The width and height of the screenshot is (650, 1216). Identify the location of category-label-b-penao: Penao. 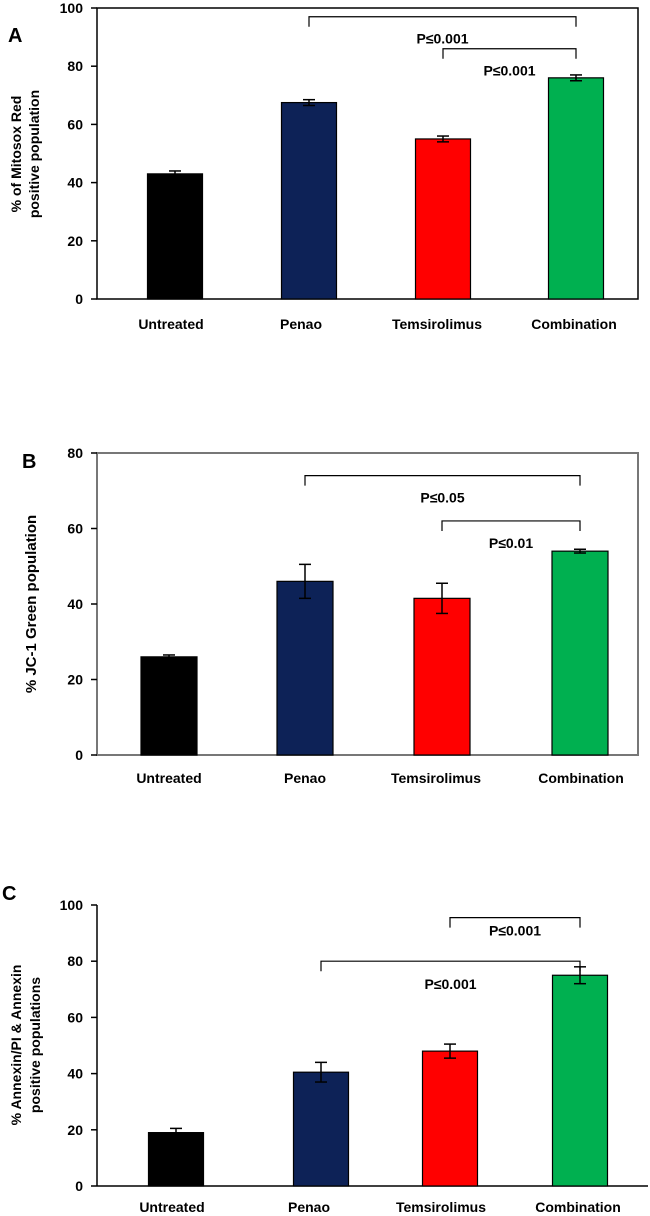
(305, 778).